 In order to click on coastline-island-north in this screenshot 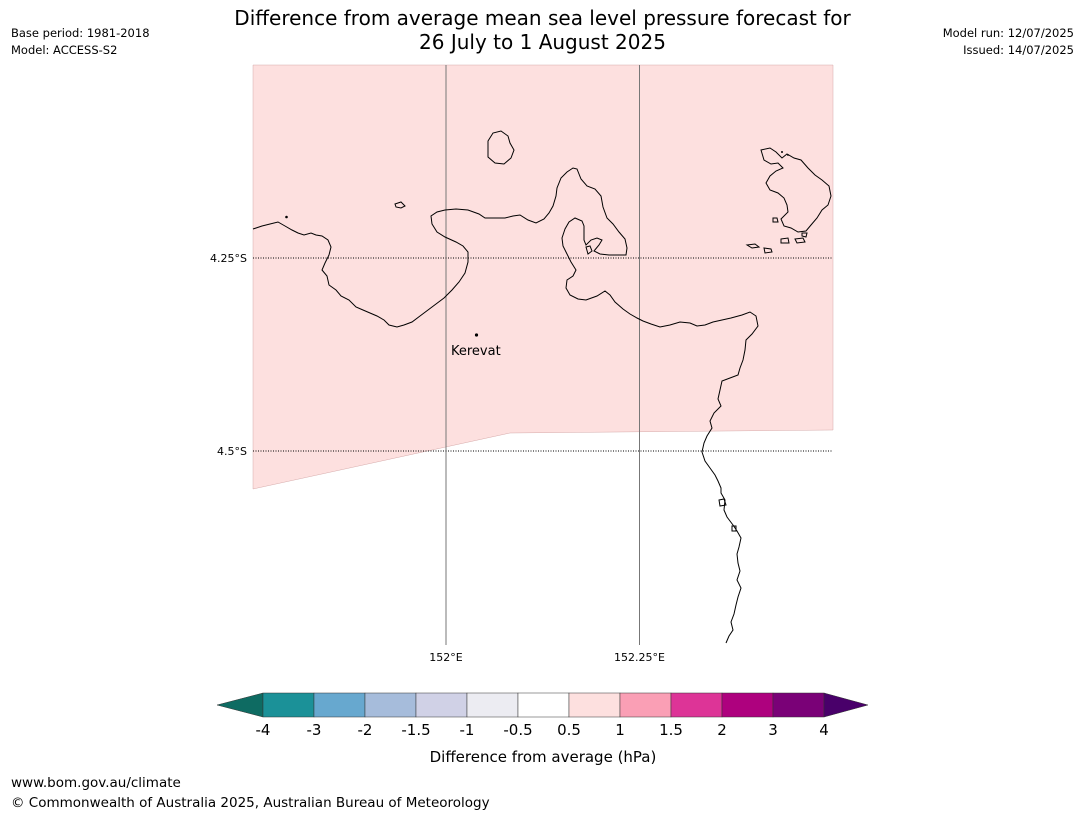, I will do `click(501, 147)`.